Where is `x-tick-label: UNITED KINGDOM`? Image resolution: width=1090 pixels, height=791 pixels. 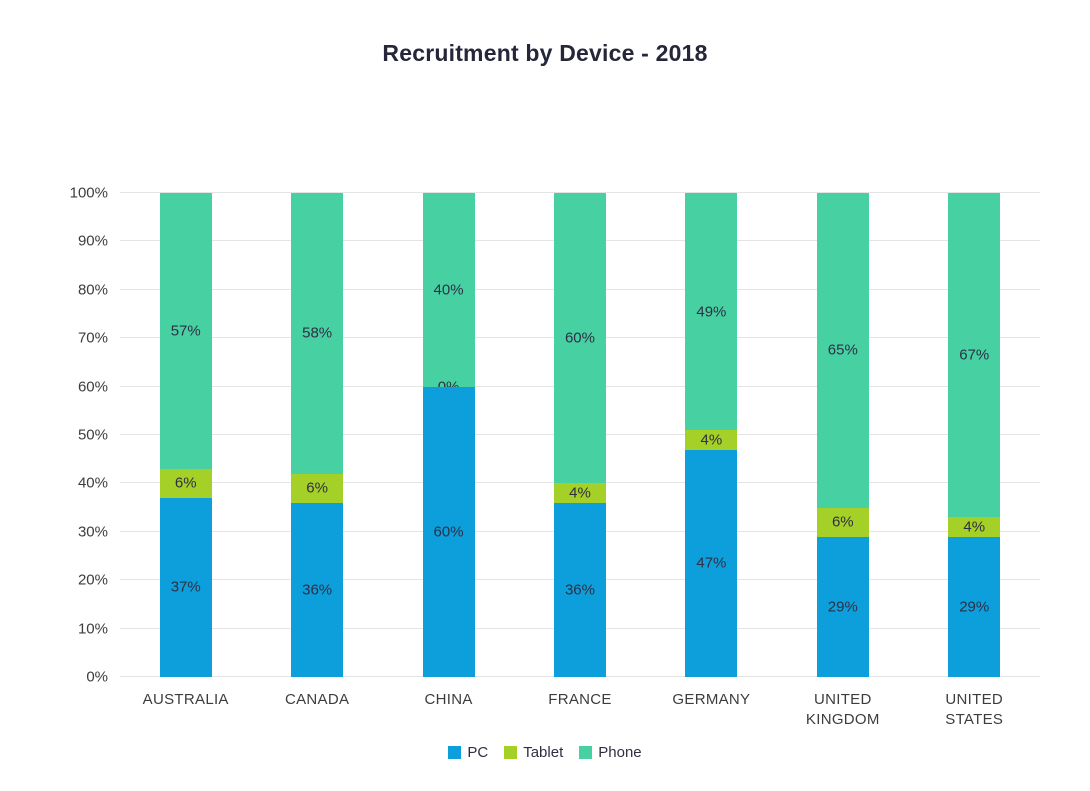 x-tick-label: UNITED KINGDOM is located at coordinates (842, 710).